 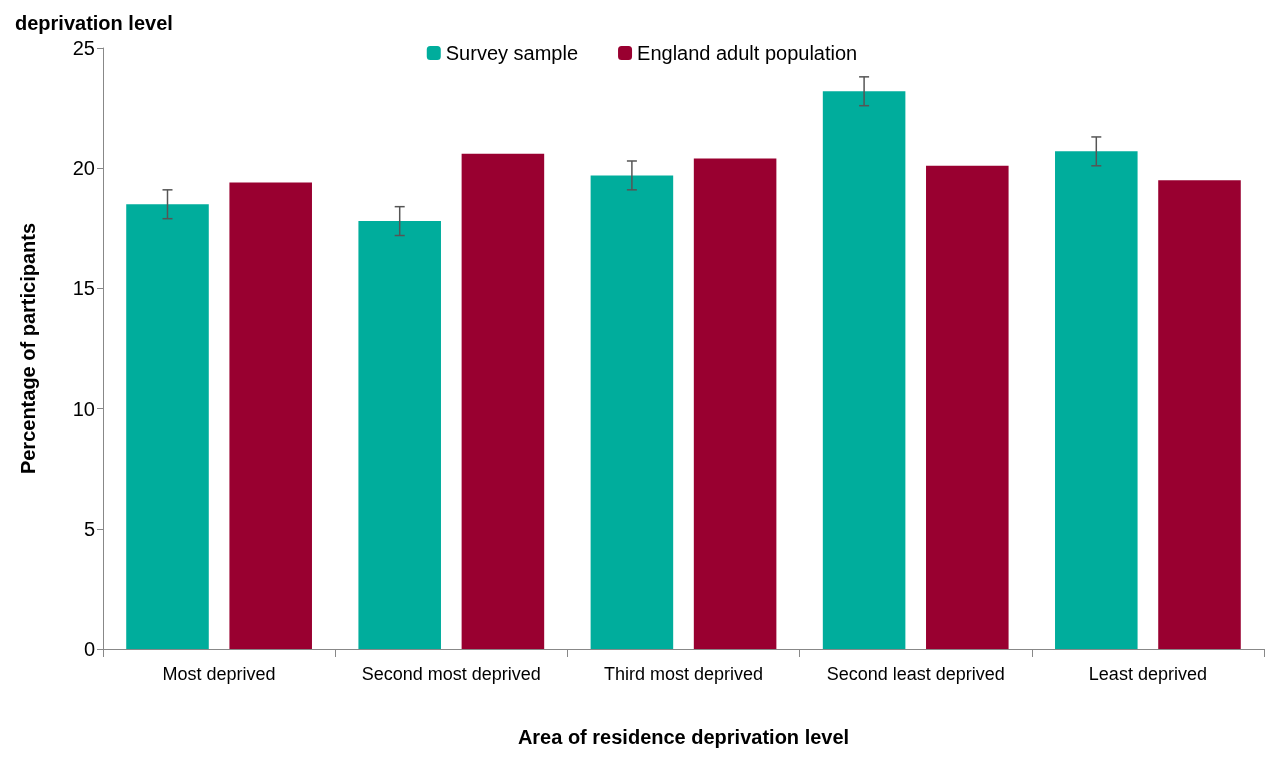 I want to click on legend-label: England adult population, so click(x=747, y=53).